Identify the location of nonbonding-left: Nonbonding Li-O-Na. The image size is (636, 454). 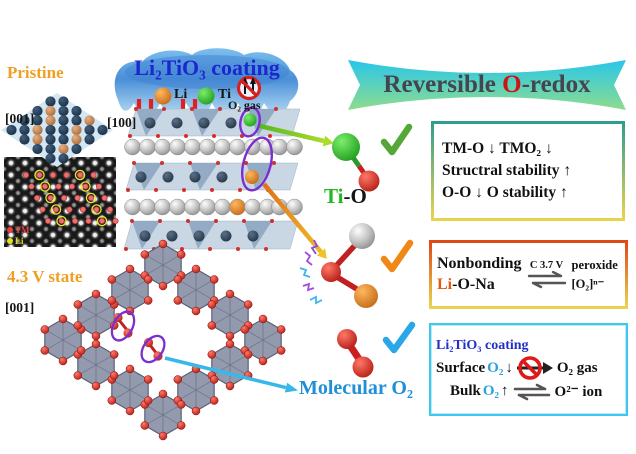
(479, 275).